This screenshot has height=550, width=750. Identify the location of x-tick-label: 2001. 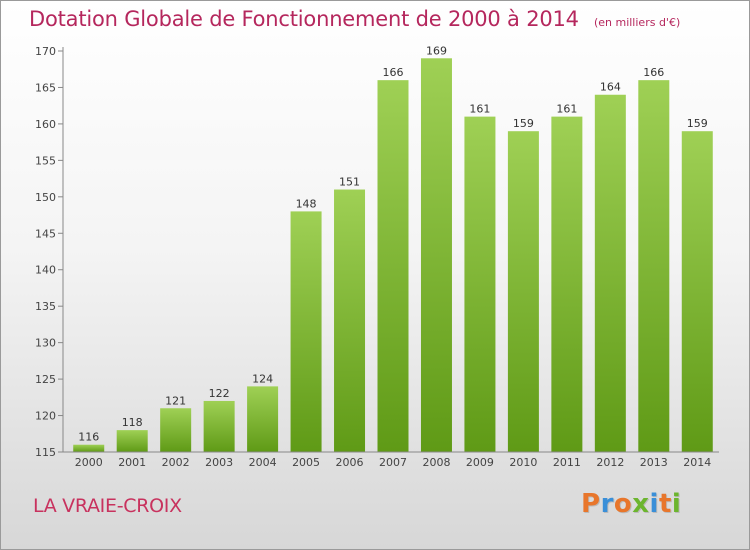
(132, 462).